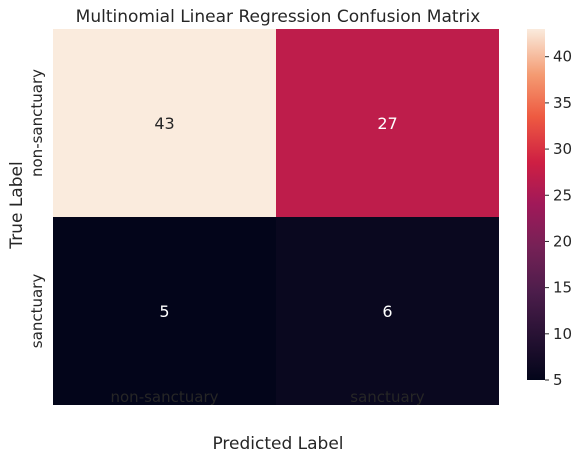 The height and width of the screenshot is (461, 583). I want to click on y-tick-label: non-sanctuary, so click(37, 123).